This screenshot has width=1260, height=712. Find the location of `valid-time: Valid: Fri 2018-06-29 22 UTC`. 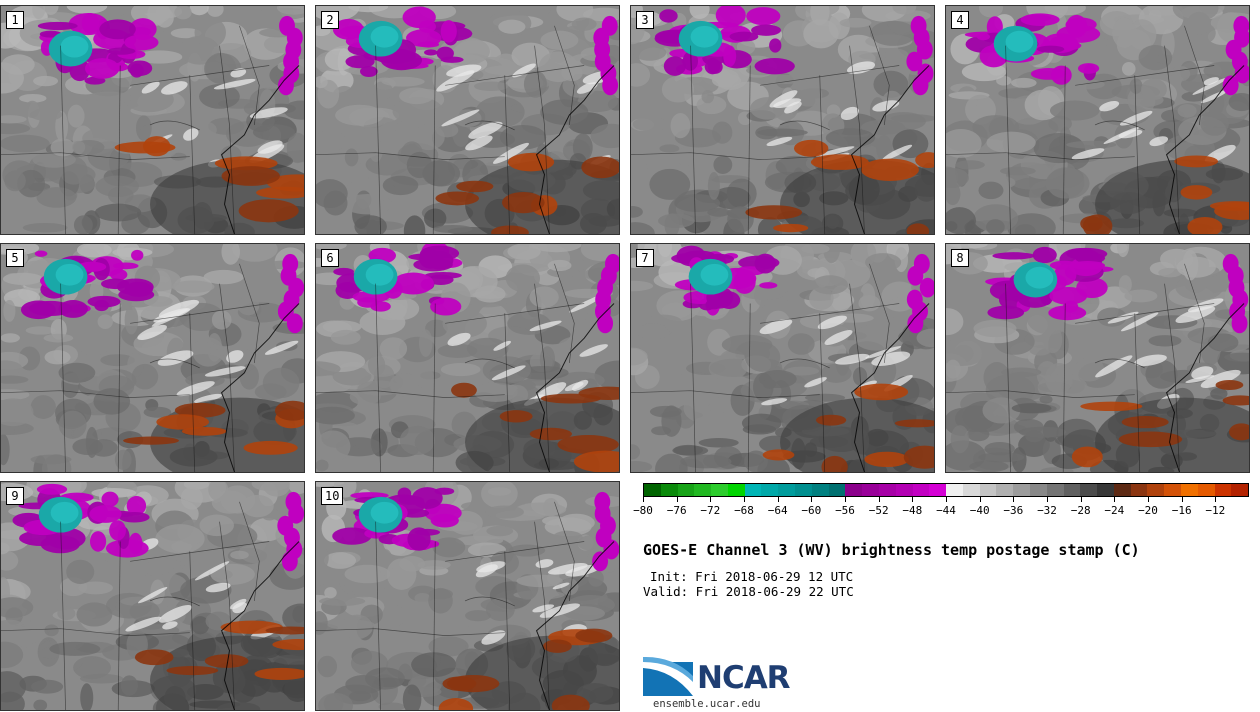

valid-time: Valid: Fri 2018-06-29 22 UTC is located at coordinates (748, 591).